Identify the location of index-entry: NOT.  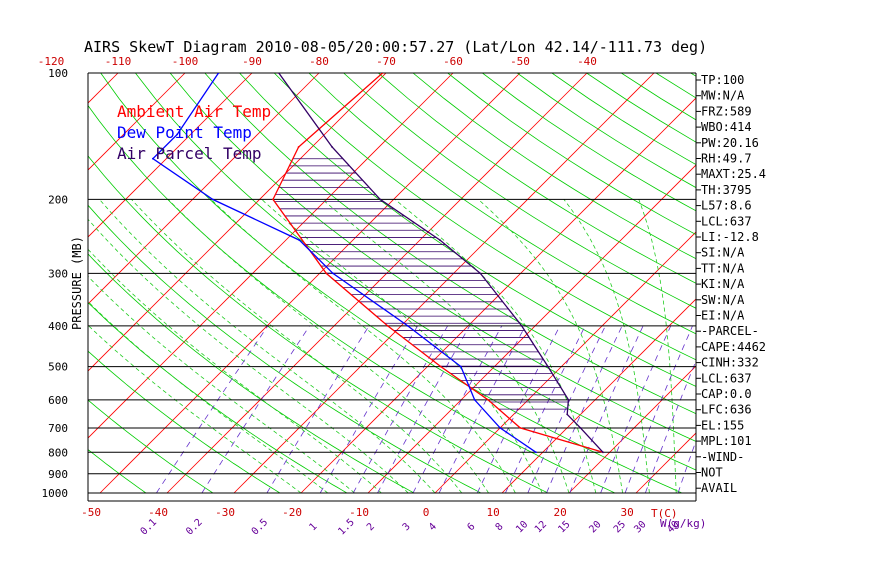
(712, 473).